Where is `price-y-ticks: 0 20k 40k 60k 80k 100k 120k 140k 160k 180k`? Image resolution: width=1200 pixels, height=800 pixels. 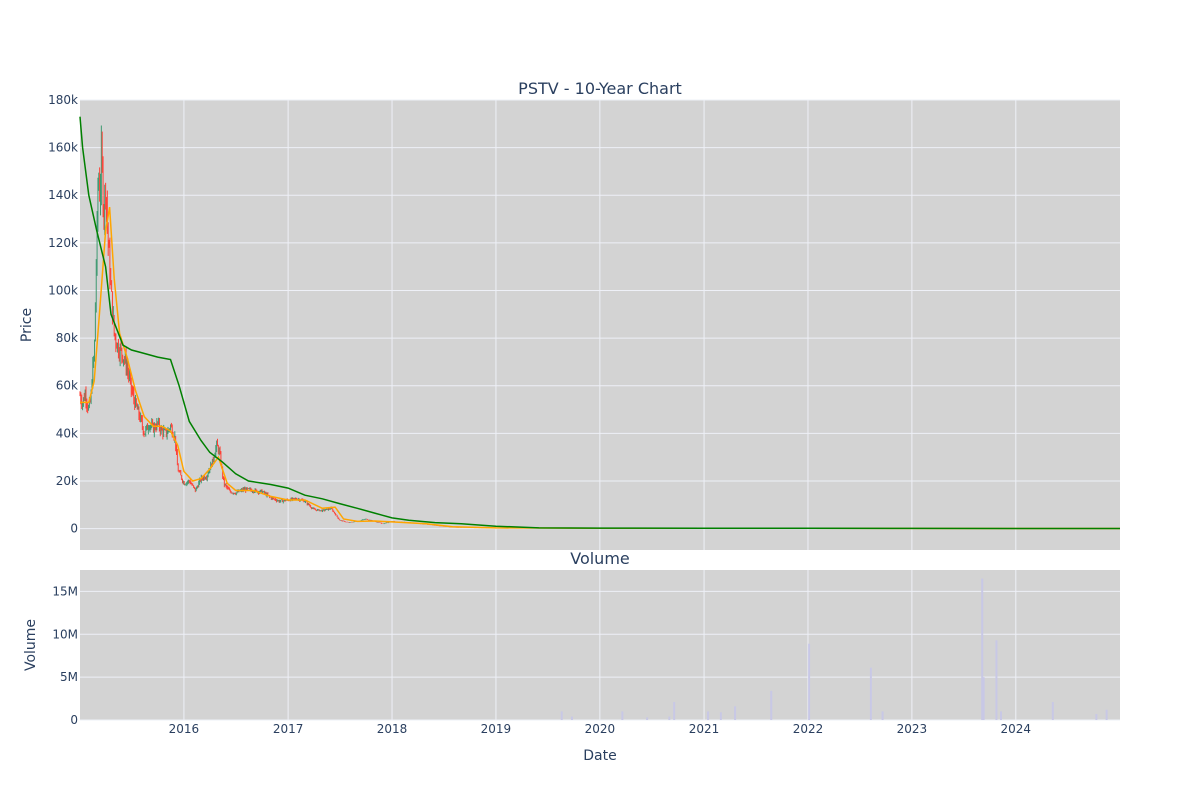
price-y-ticks: 0 20k 40k 60k 80k 100k 120k 140k 160k 180k is located at coordinates (63, 314).